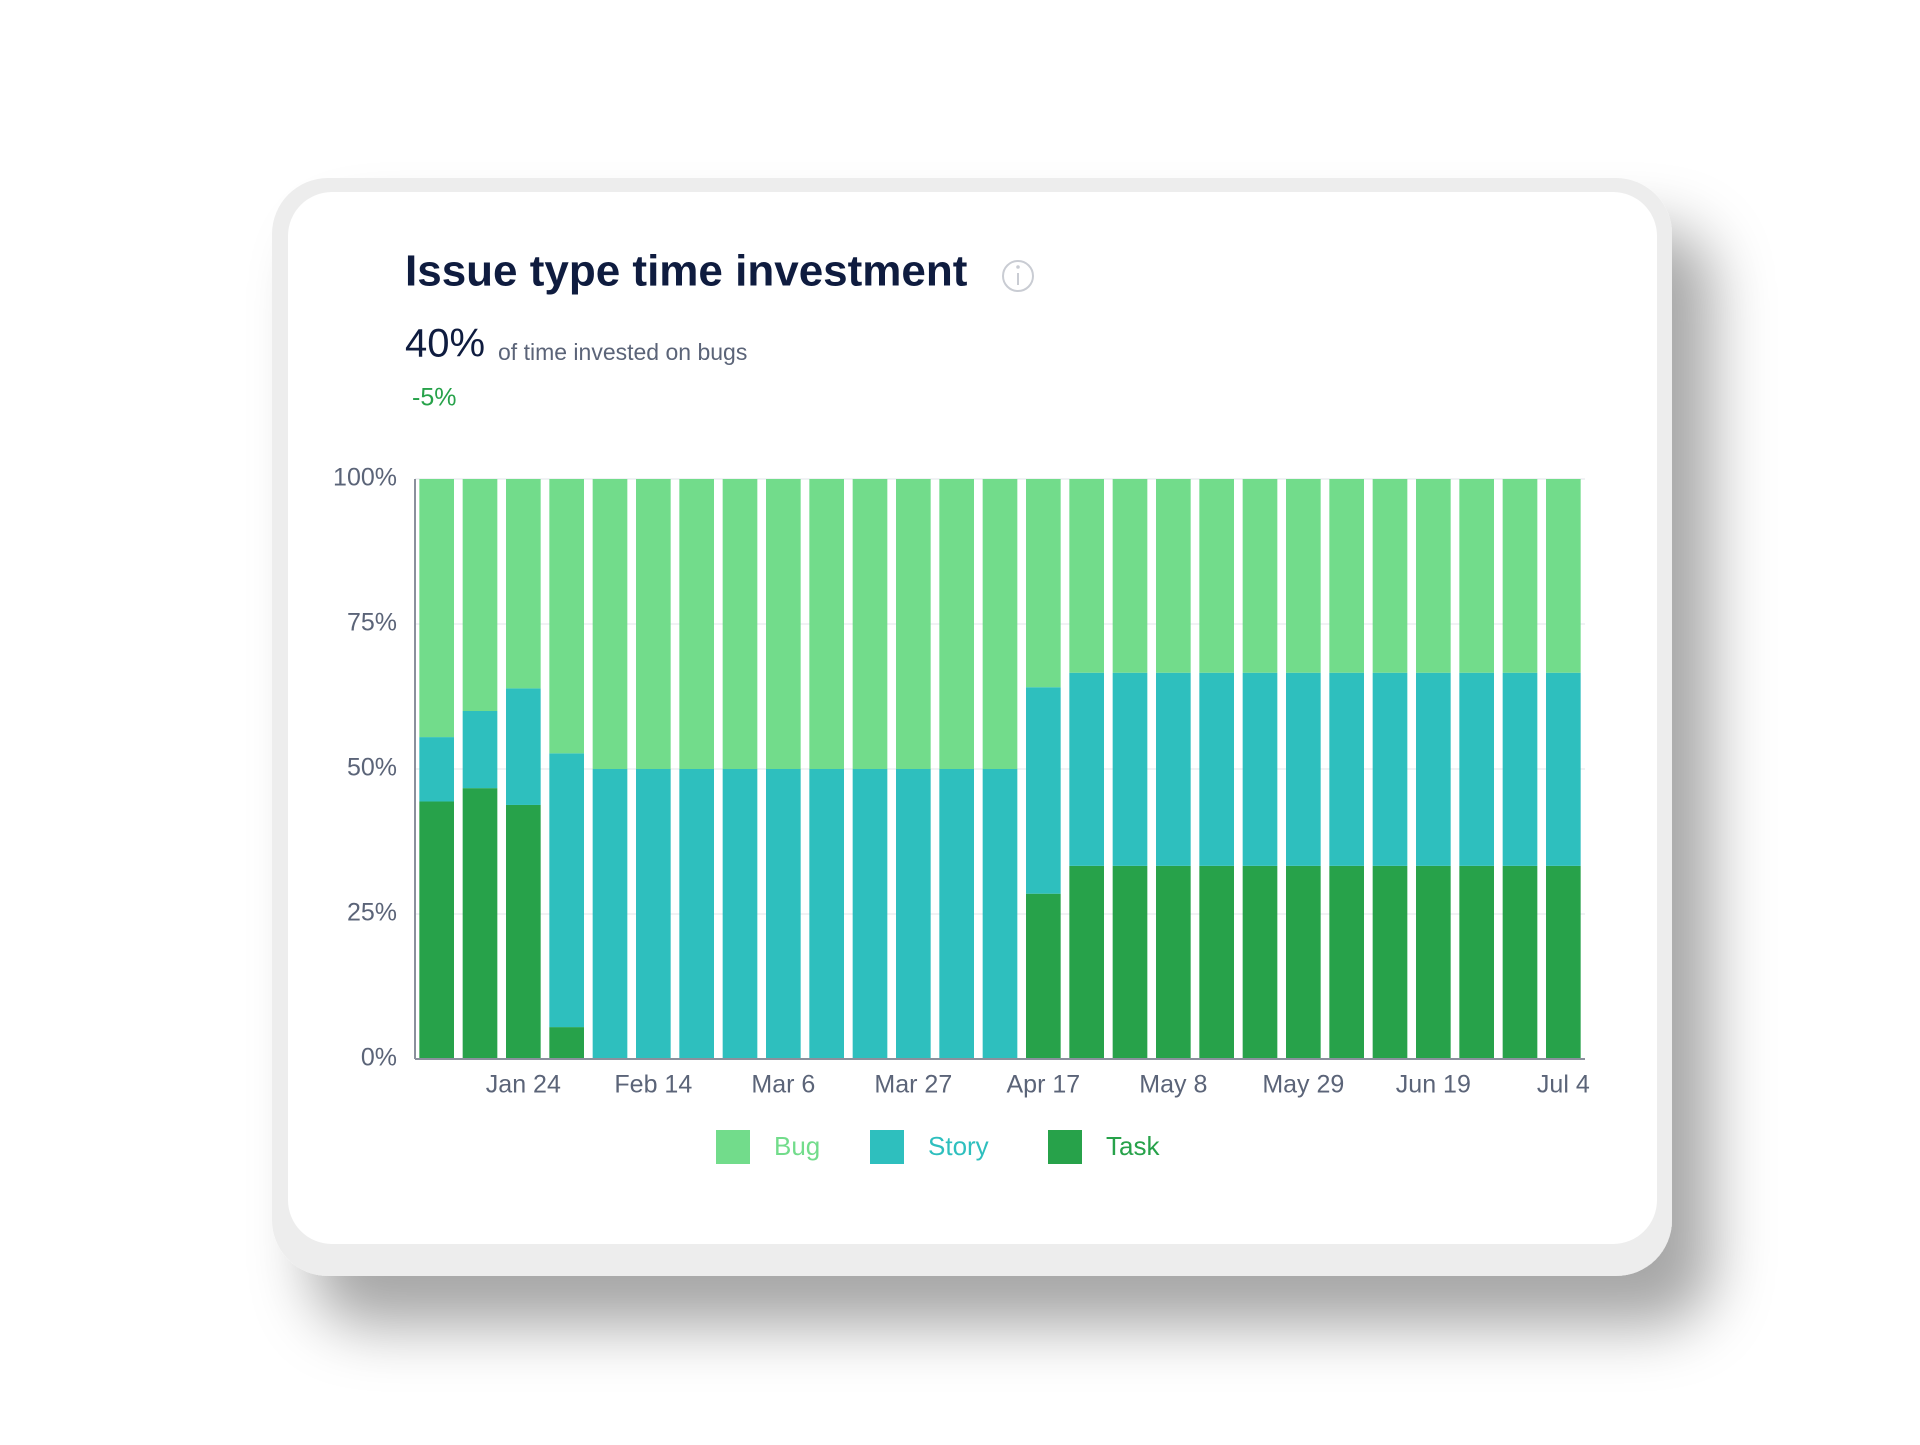 This screenshot has height=1445, width=1920. What do you see at coordinates (445, 344) in the screenshot?
I see `stat-value: 40%` at bounding box center [445, 344].